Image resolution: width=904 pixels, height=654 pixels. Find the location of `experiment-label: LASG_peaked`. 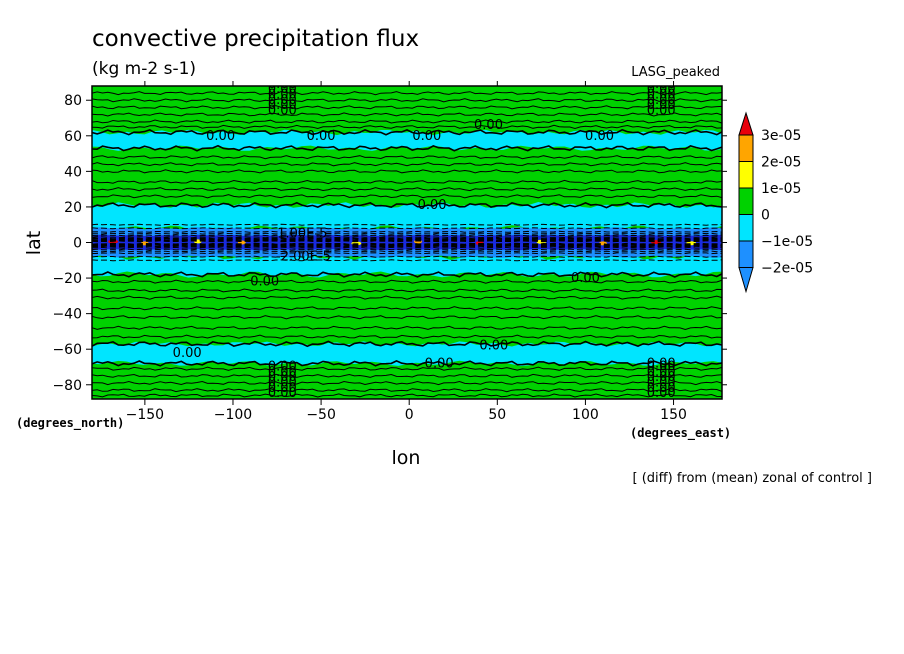

experiment-label: LASG_peaked is located at coordinates (675, 72).